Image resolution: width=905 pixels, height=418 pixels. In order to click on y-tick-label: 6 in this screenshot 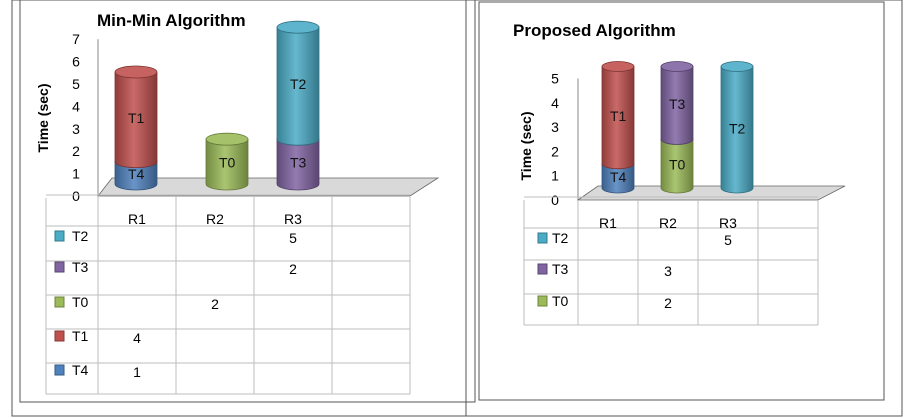, I will do `click(76, 62)`.